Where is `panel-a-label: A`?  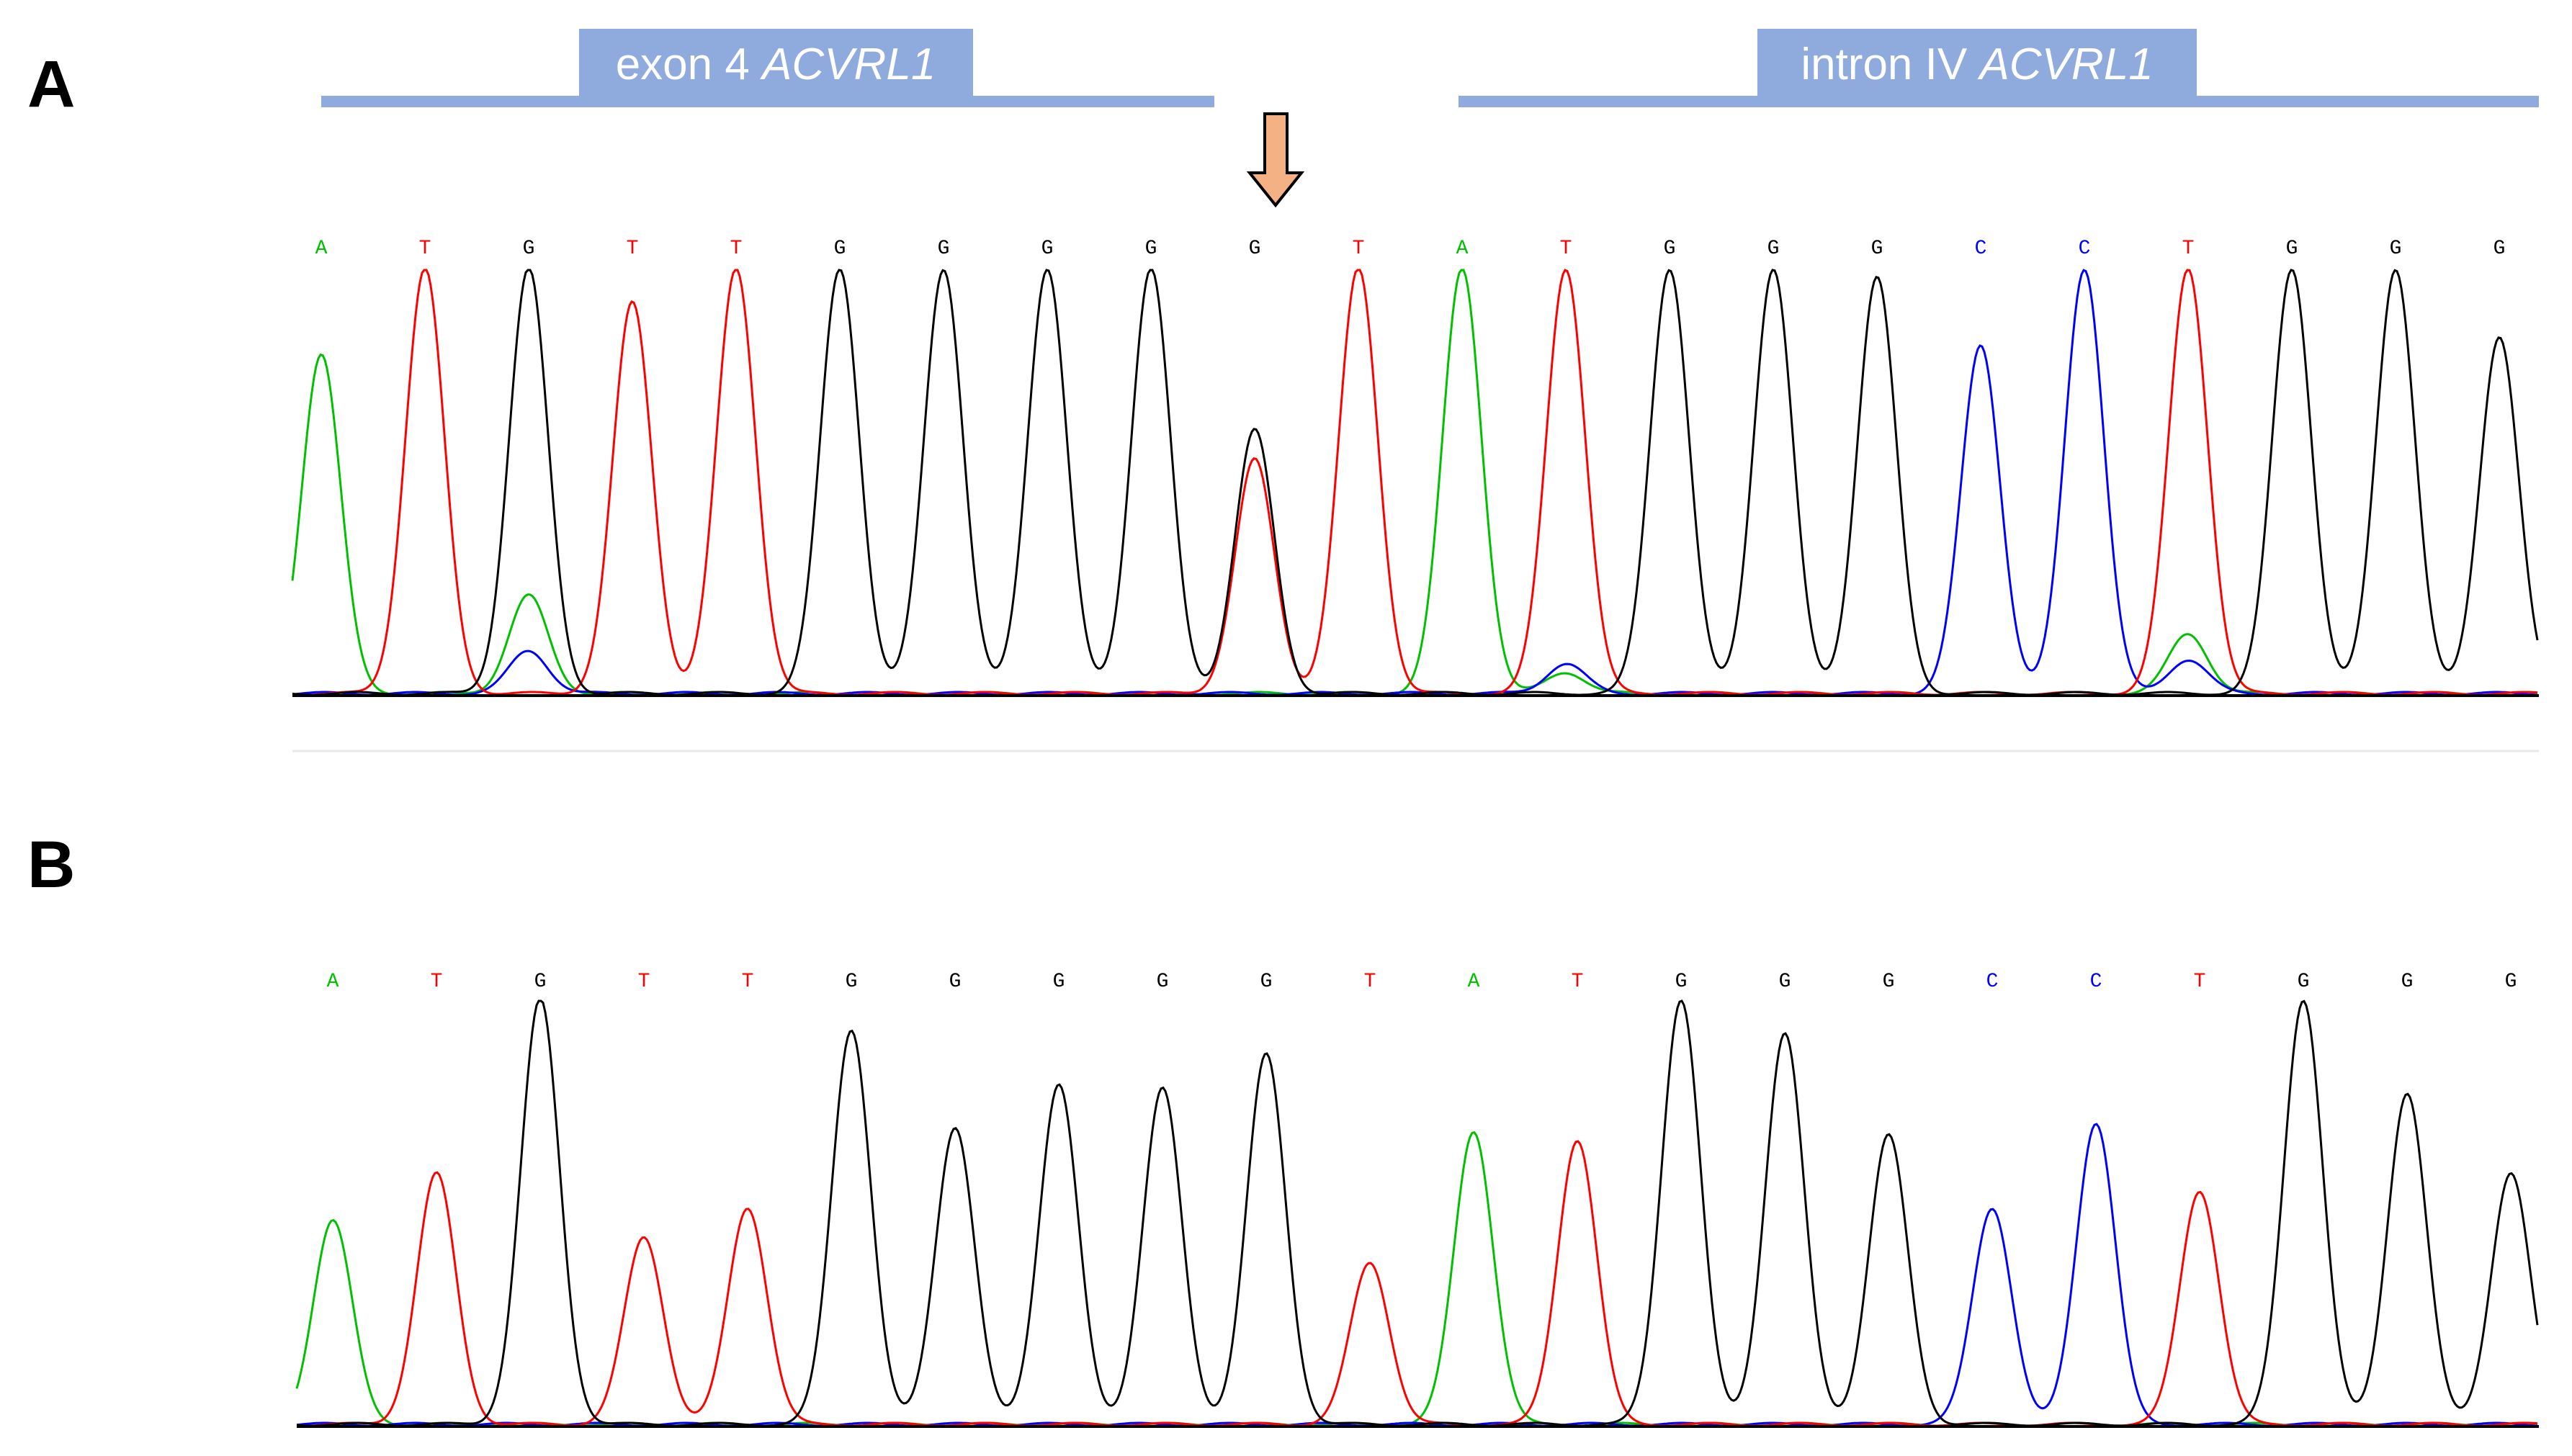
panel-a-label: A is located at coordinates (51, 84).